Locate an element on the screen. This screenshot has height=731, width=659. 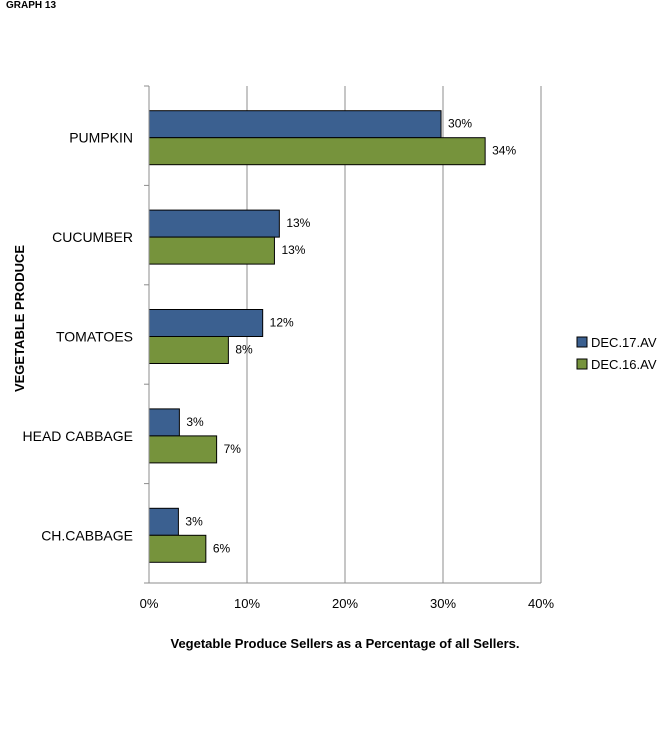
data-label: 34% is located at coordinates (504, 151).